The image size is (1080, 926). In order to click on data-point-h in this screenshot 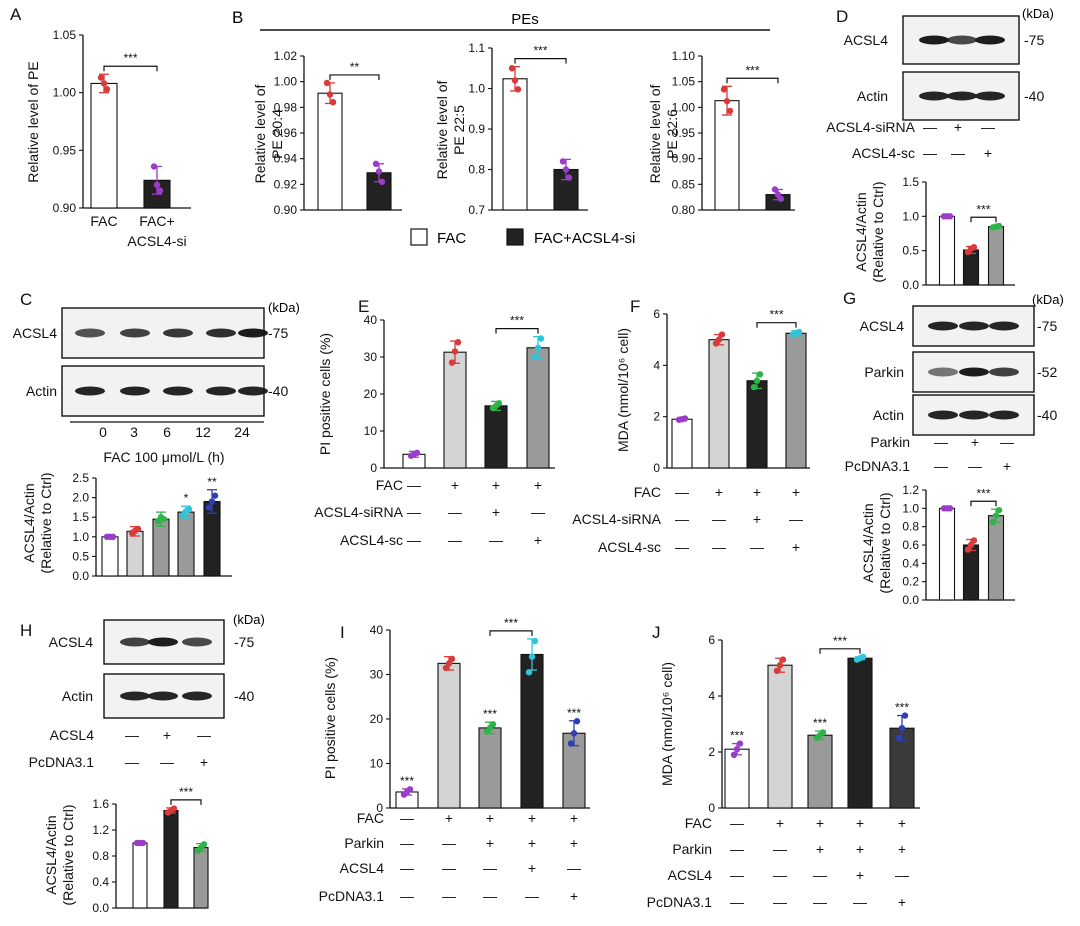, I will do `click(174, 808)`.